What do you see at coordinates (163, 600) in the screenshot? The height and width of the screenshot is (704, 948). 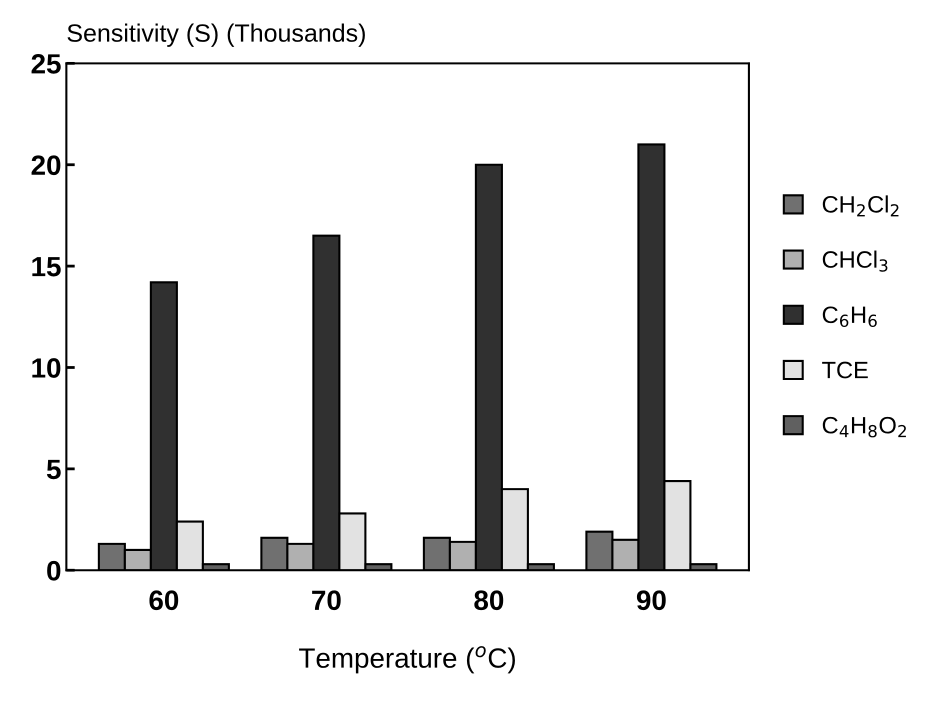 I see `x-tick-label: 60` at bounding box center [163, 600].